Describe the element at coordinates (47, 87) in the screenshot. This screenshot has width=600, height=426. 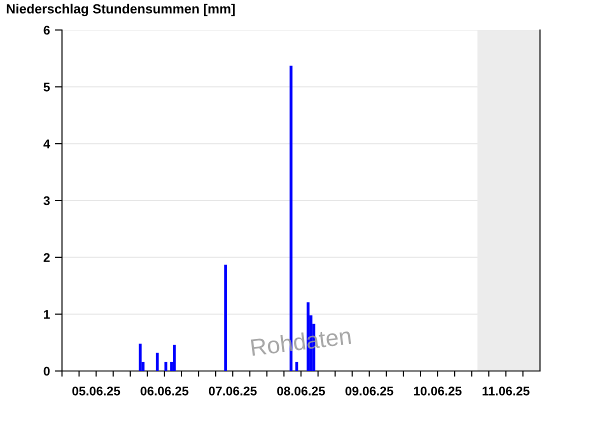
I see `y-tick-label: 5` at that location.